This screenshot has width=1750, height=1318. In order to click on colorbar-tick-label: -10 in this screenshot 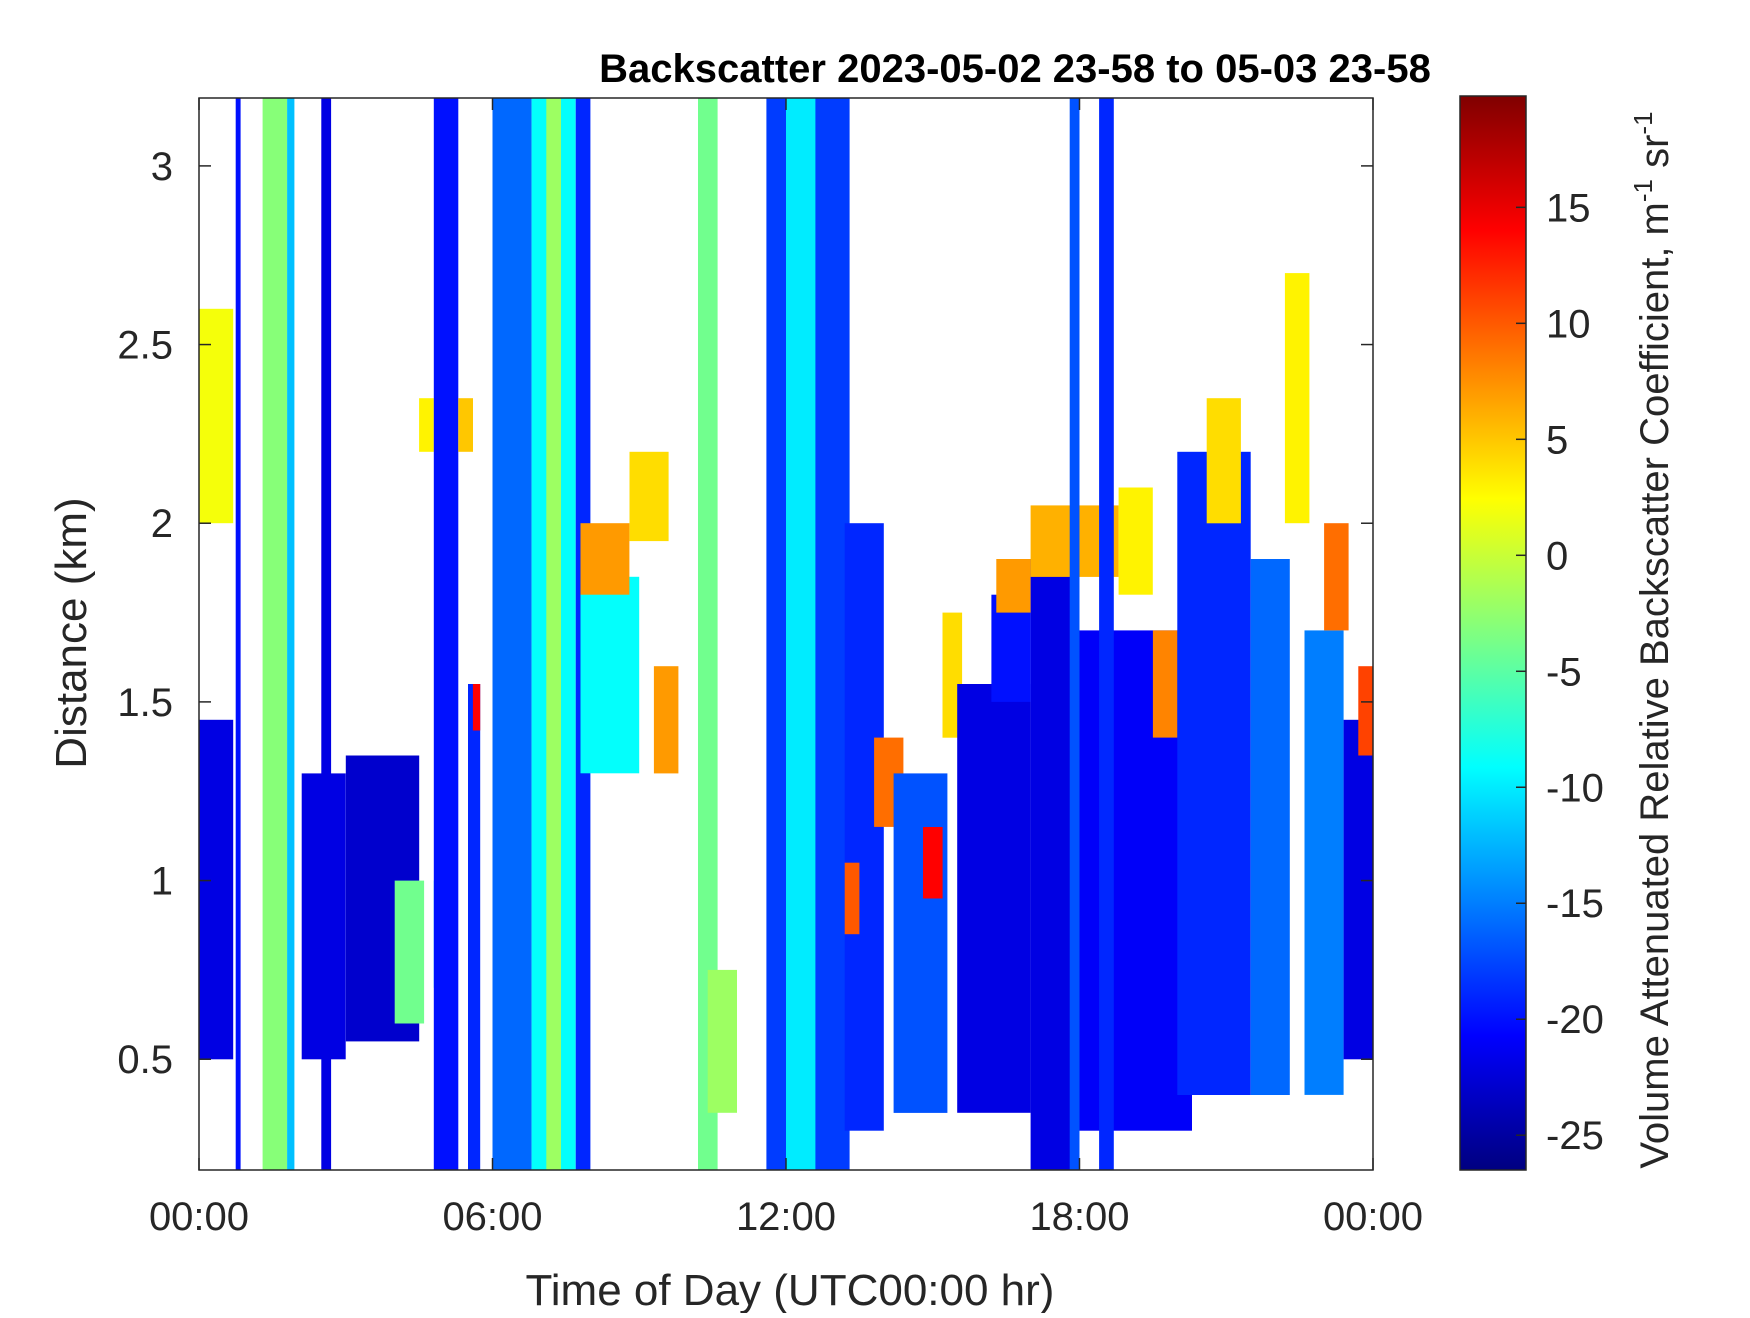, I will do `click(1575, 788)`.